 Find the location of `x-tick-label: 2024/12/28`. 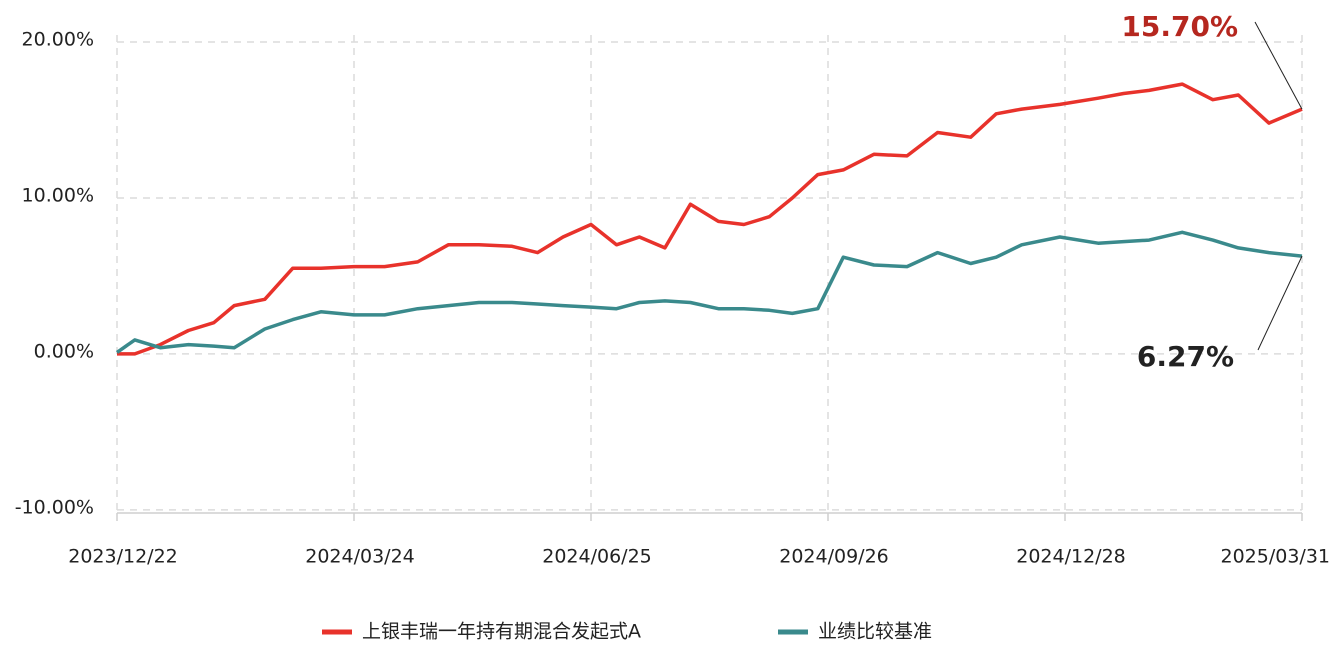

x-tick-label: 2024/12/28 is located at coordinates (1071, 557).